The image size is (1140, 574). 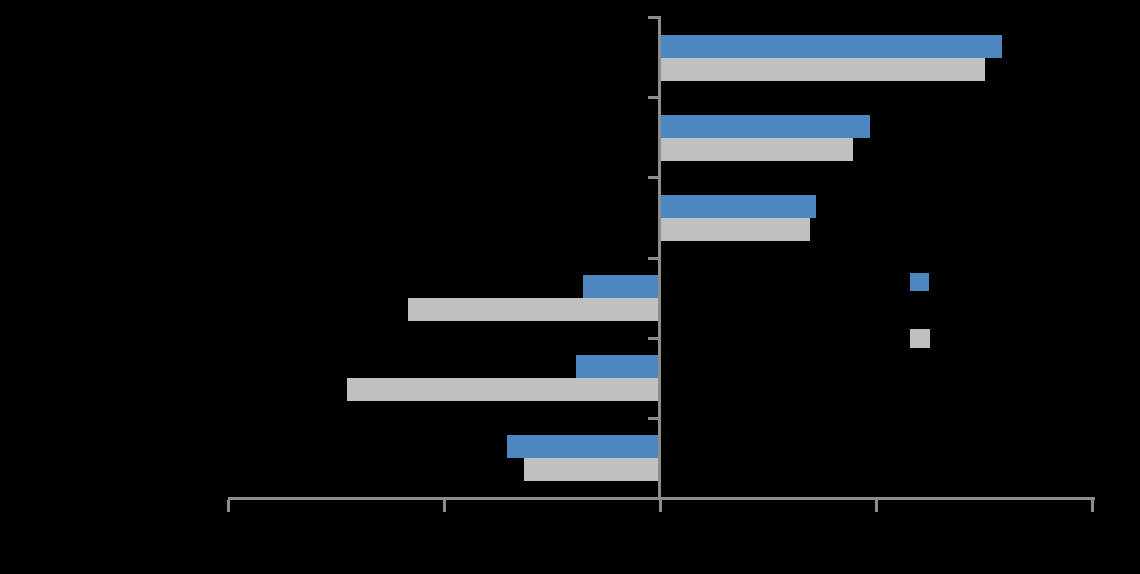 What do you see at coordinates (822, 69) in the screenshot?
I see `bar-group1-gray` at bounding box center [822, 69].